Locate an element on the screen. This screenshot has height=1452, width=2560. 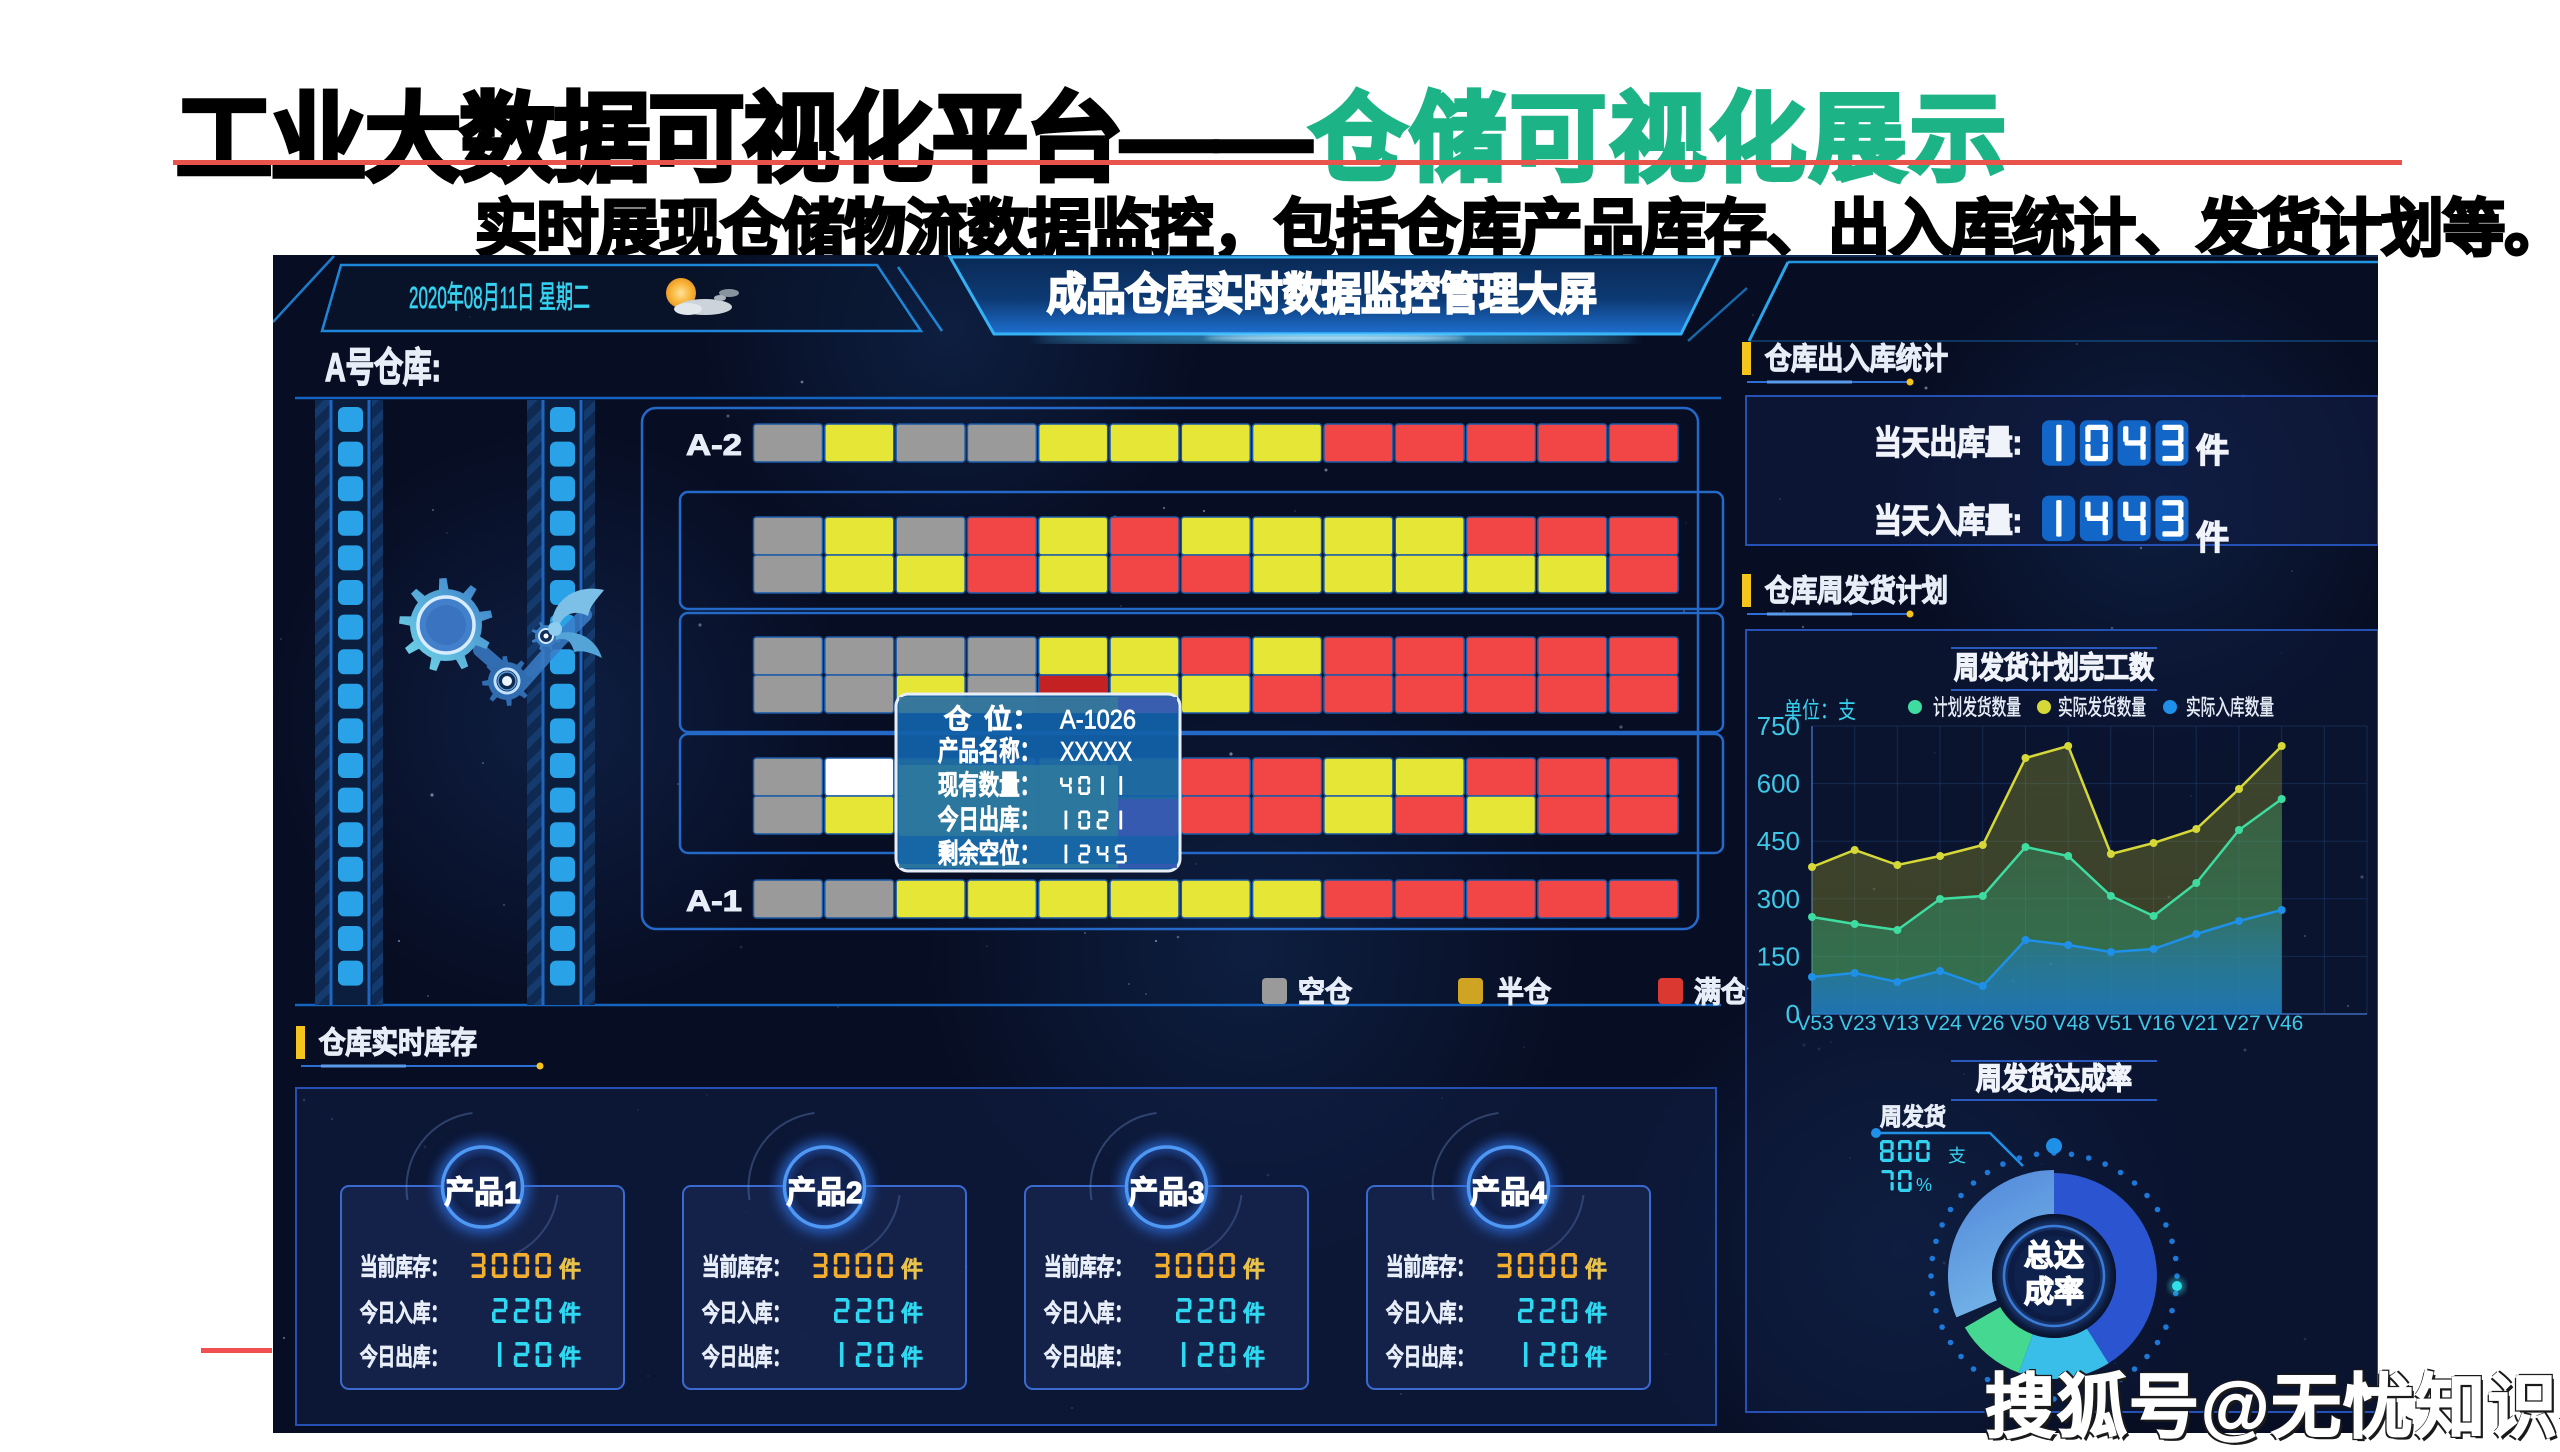
svg-text: 600 is located at coordinates (1778, 784).